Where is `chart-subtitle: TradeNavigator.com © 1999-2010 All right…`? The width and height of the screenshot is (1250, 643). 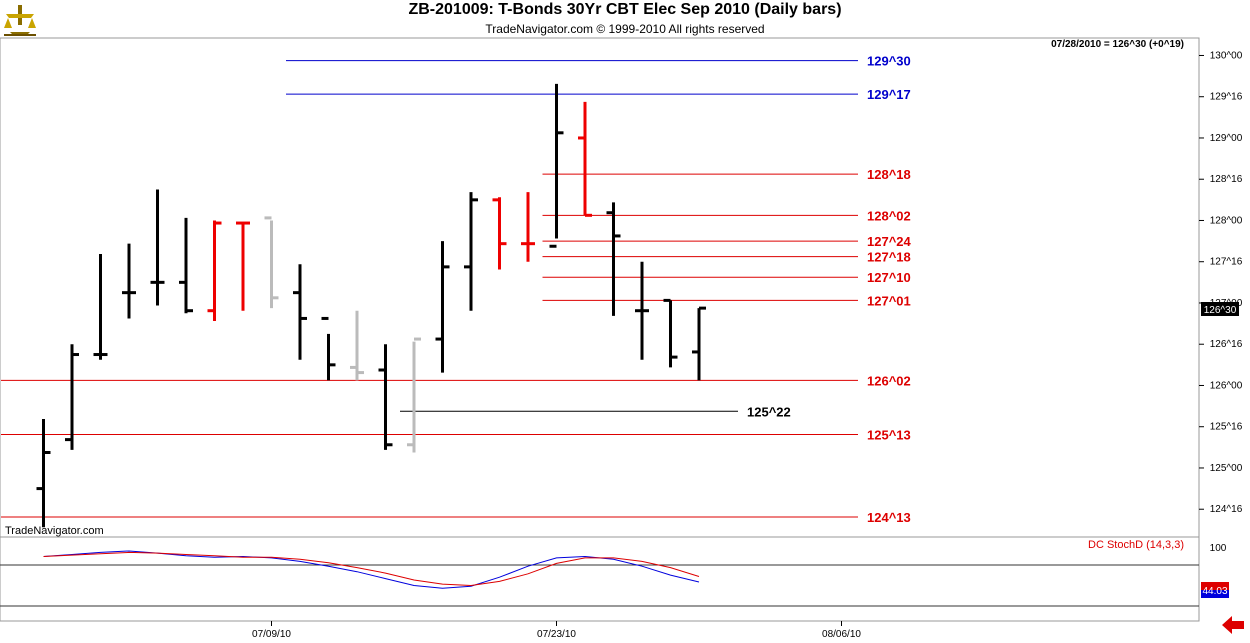 chart-subtitle: TradeNavigator.com © 1999-2010 All right… is located at coordinates (625, 29).